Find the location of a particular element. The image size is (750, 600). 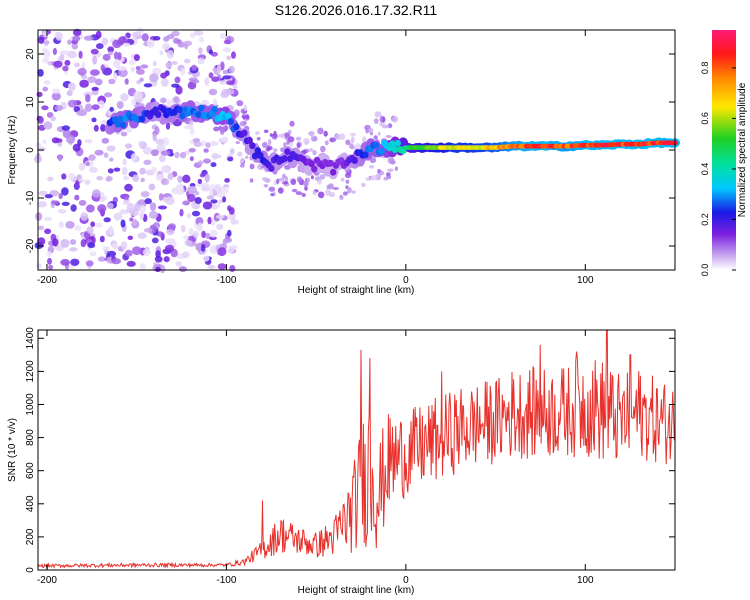

colorbar-tick-label: 0.0 is located at coordinates (705, 270).